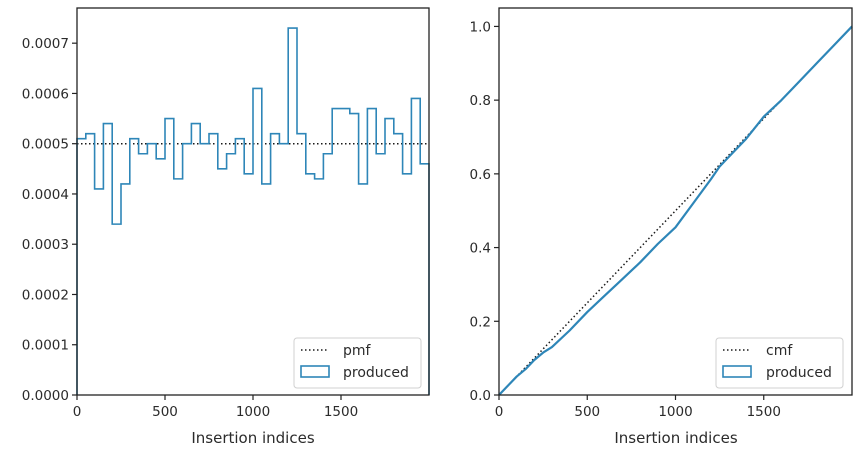 This screenshot has width=861, height=453. I want to click on cmf-x-tick-label: 1000, so click(675, 412).